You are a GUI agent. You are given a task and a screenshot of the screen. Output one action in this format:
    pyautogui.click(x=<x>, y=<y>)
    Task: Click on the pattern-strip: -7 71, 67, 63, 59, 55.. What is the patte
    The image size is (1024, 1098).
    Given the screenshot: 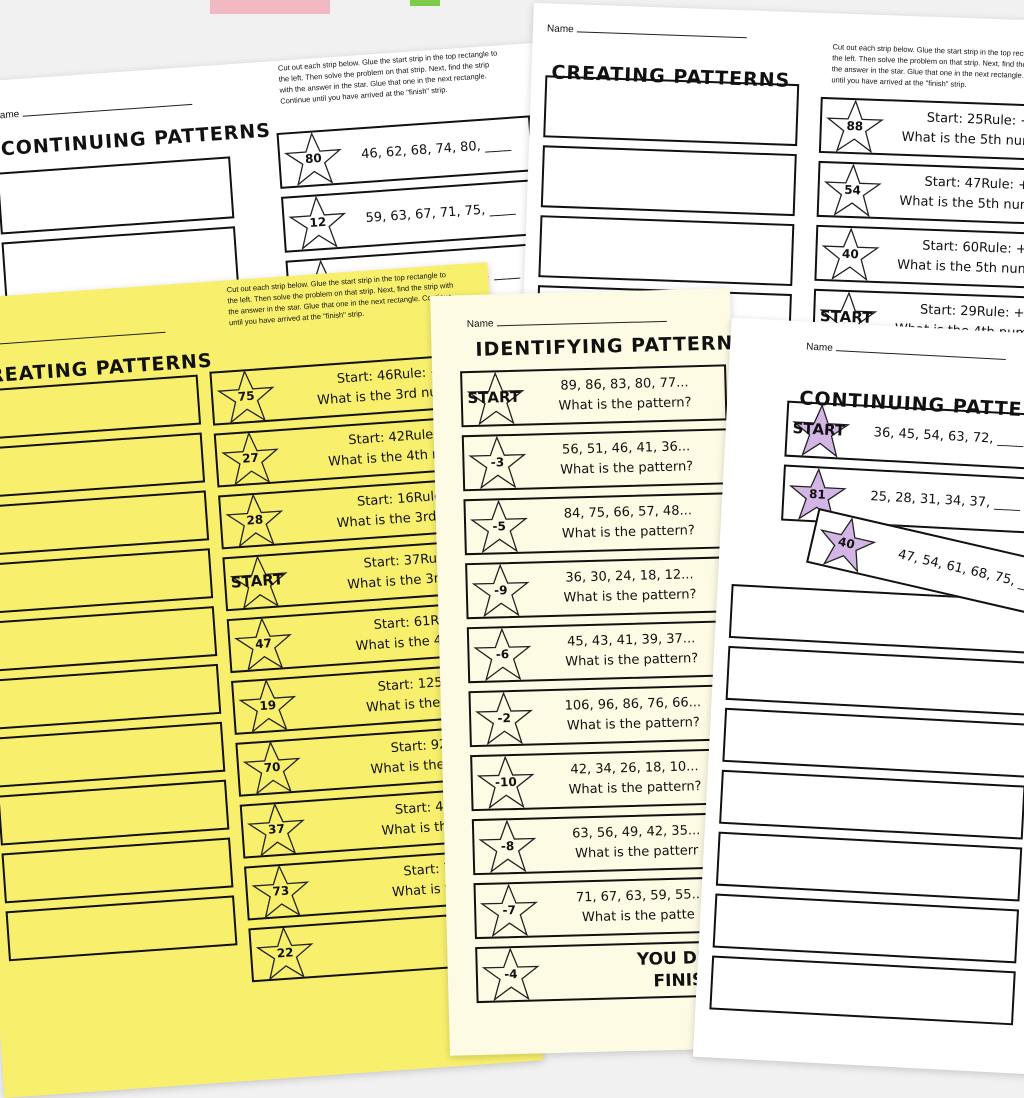 What is the action you would take?
    pyautogui.click(x=607, y=908)
    